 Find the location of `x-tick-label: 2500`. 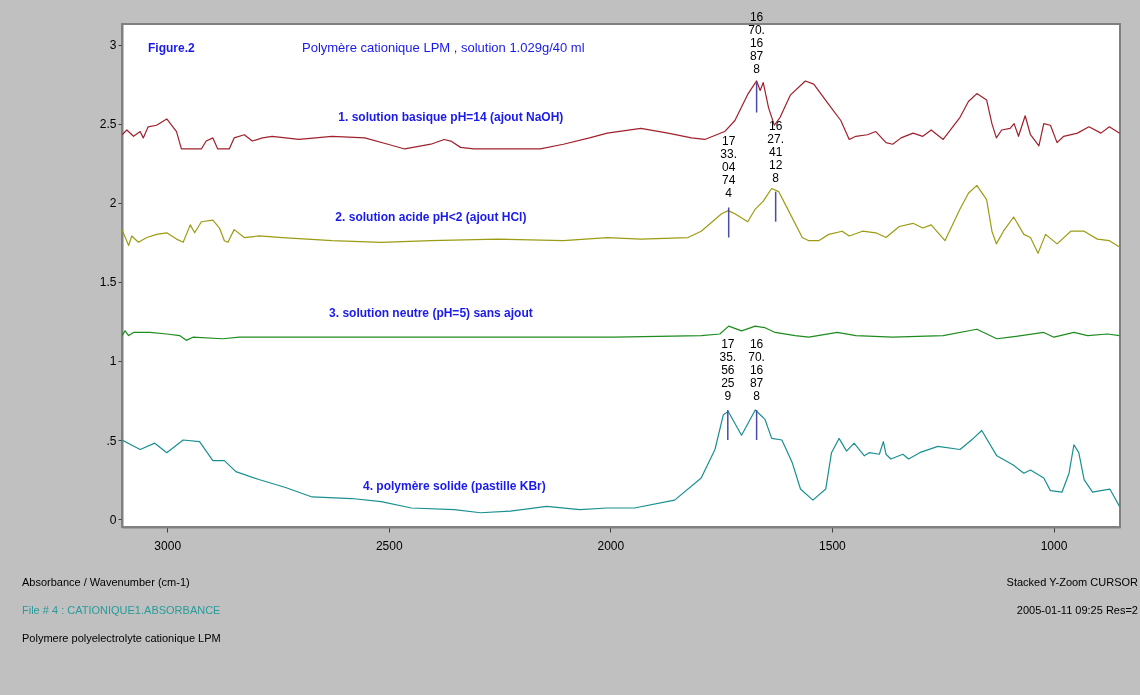

x-tick-label: 2500 is located at coordinates (389, 545).